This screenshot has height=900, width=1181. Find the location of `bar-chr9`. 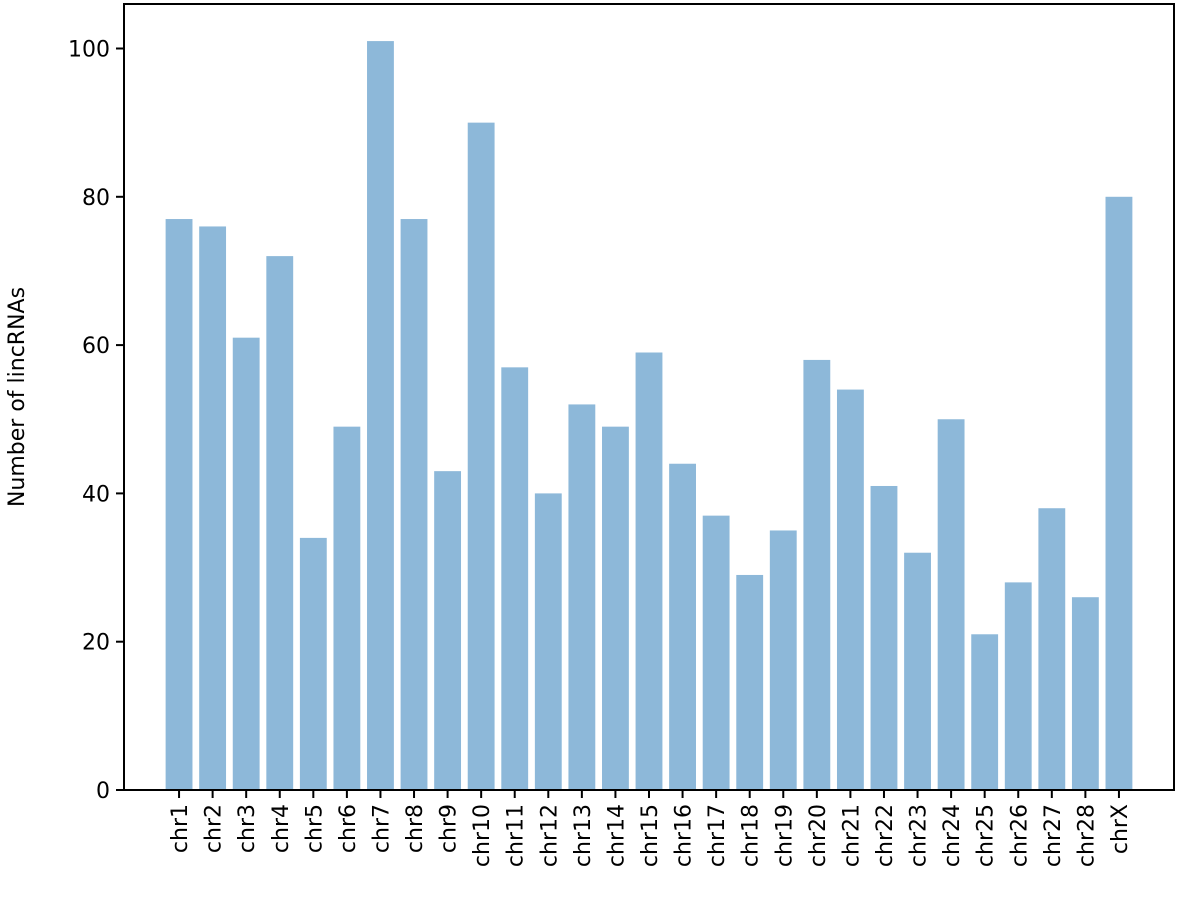

bar-chr9 is located at coordinates (448, 630).